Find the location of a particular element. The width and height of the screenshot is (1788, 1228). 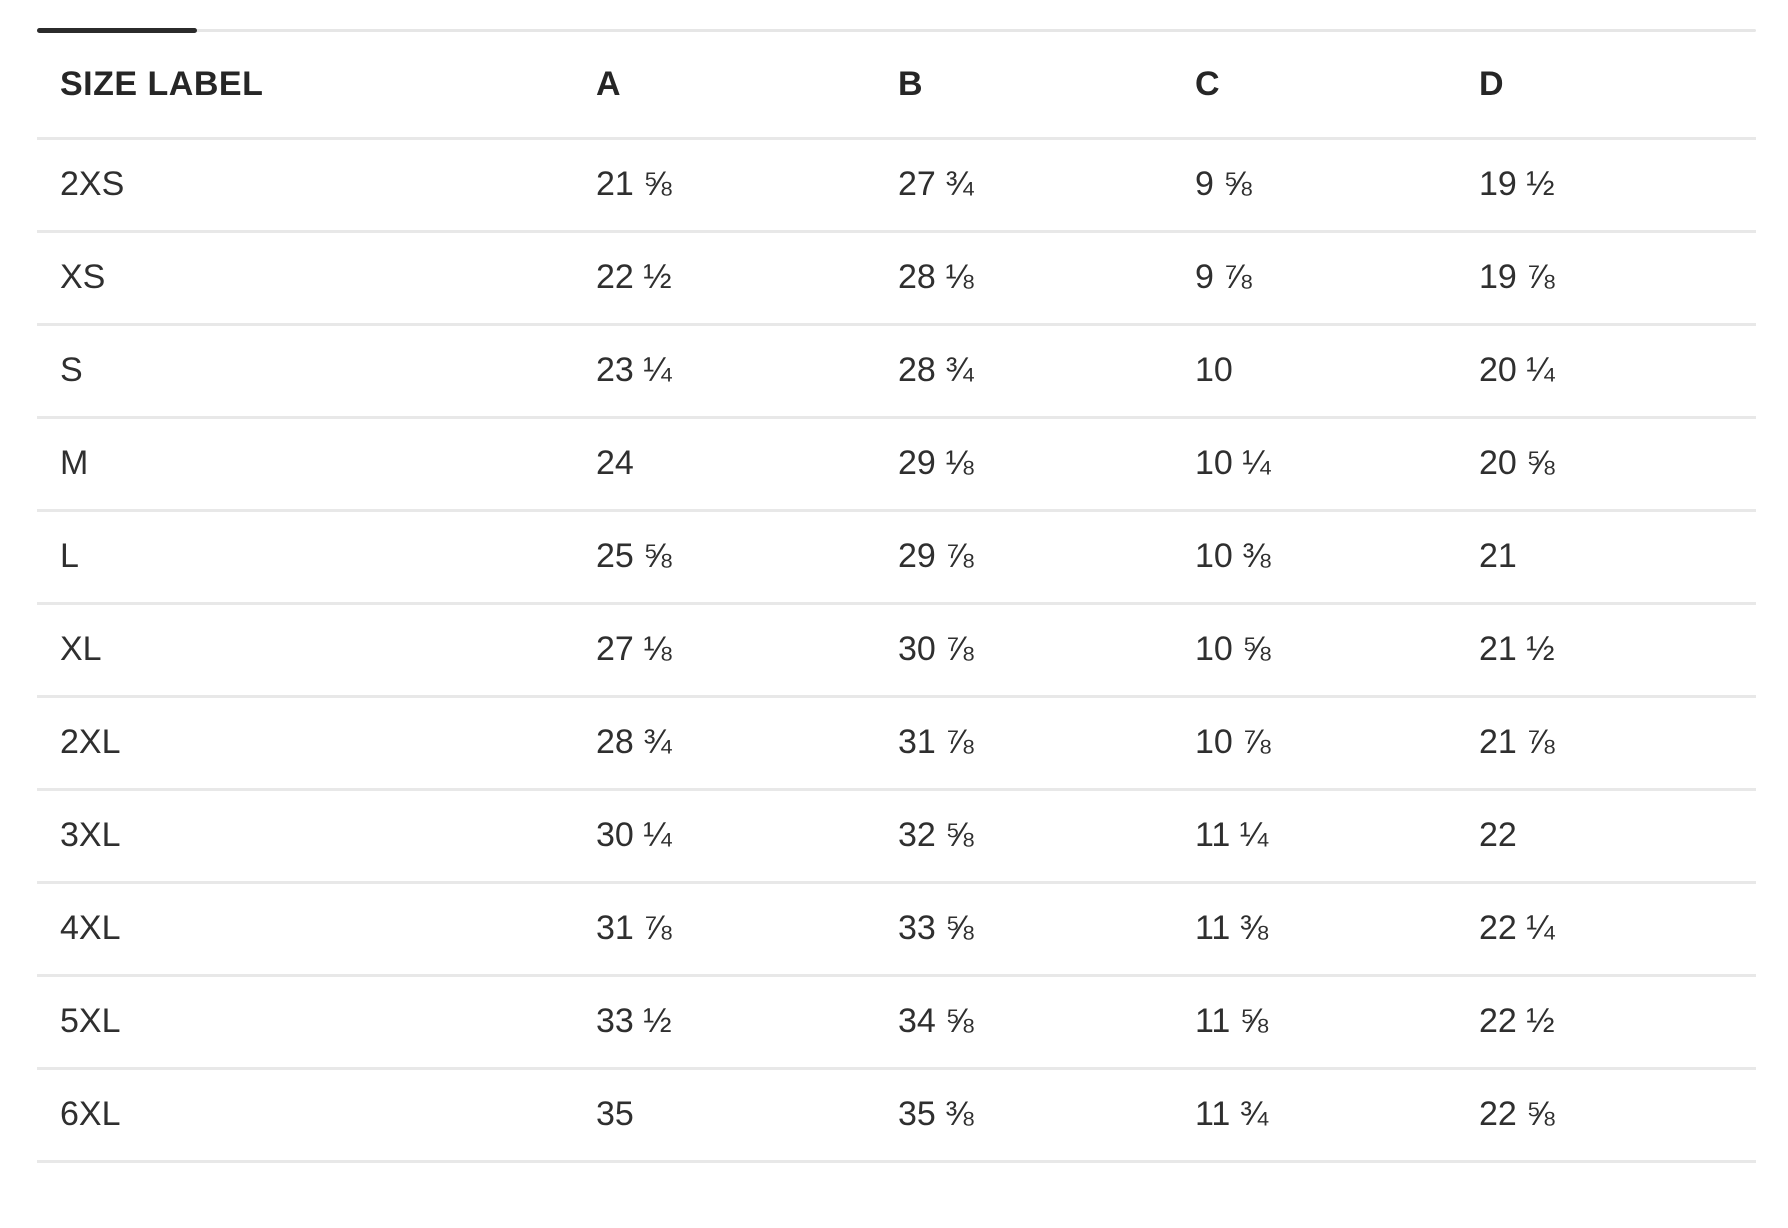

column-header: C is located at coordinates (1337, 86).